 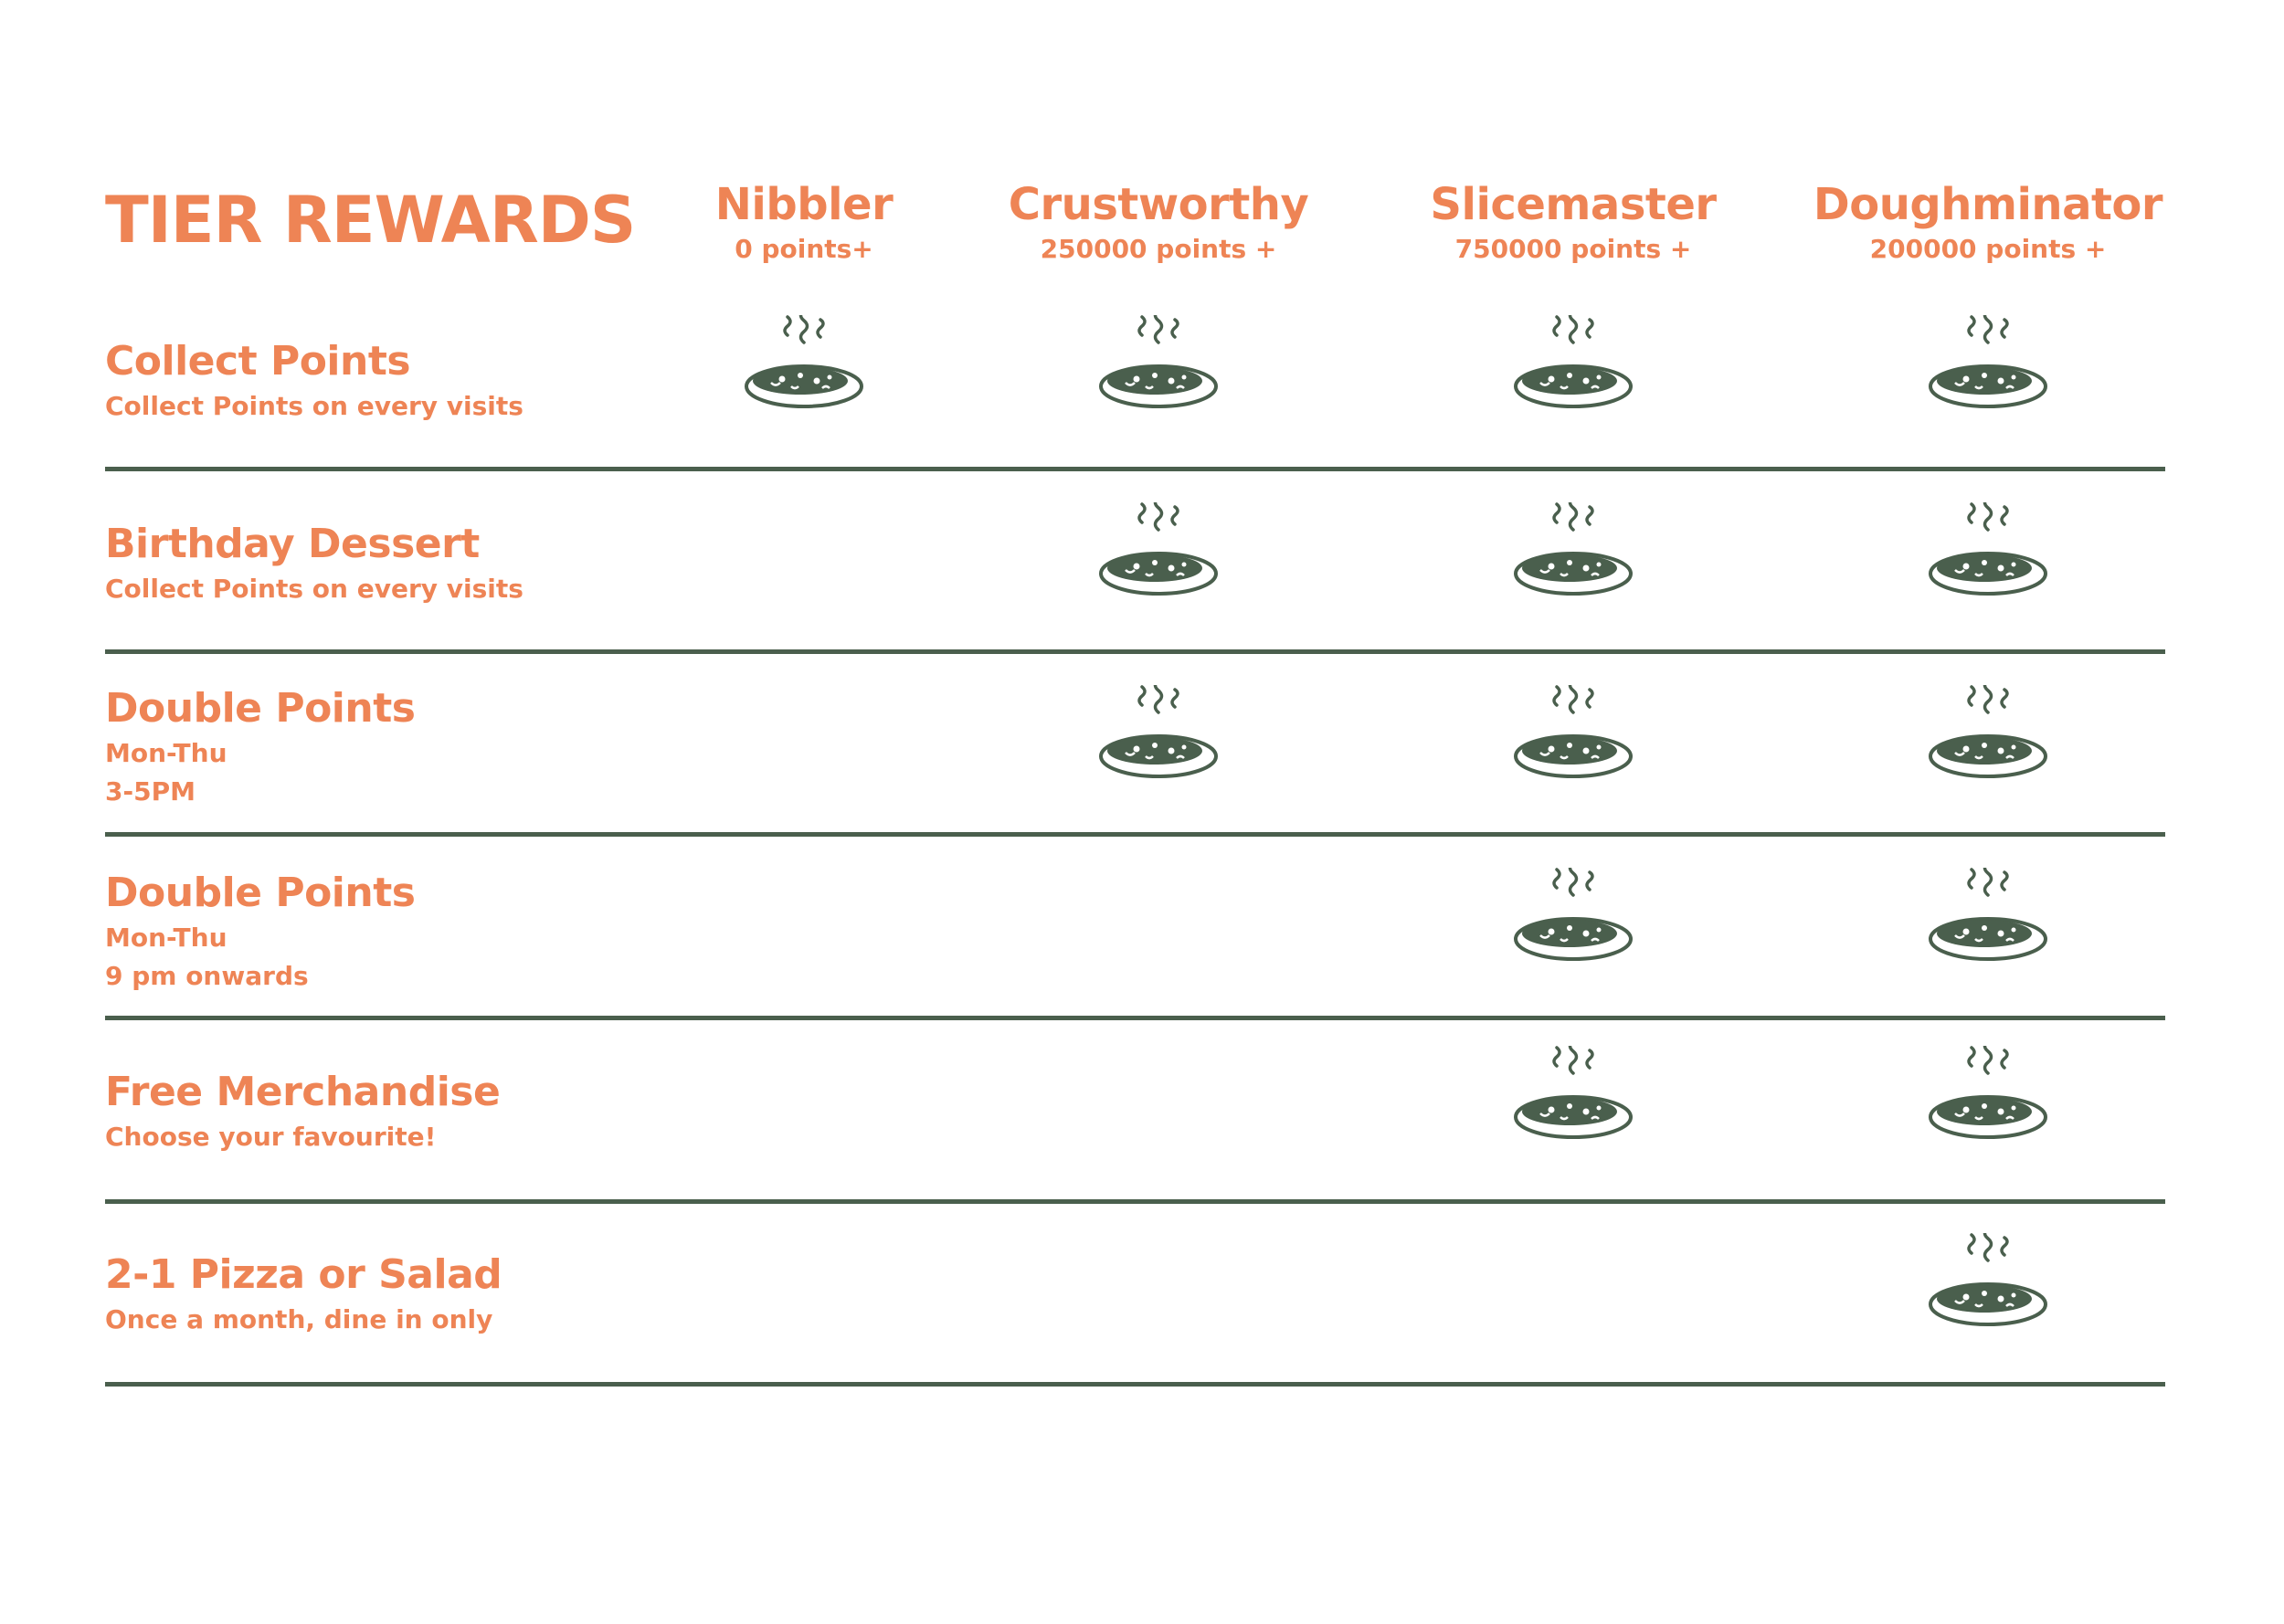 What do you see at coordinates (804, 249) in the screenshot?
I see `tier-points: 0 points+` at bounding box center [804, 249].